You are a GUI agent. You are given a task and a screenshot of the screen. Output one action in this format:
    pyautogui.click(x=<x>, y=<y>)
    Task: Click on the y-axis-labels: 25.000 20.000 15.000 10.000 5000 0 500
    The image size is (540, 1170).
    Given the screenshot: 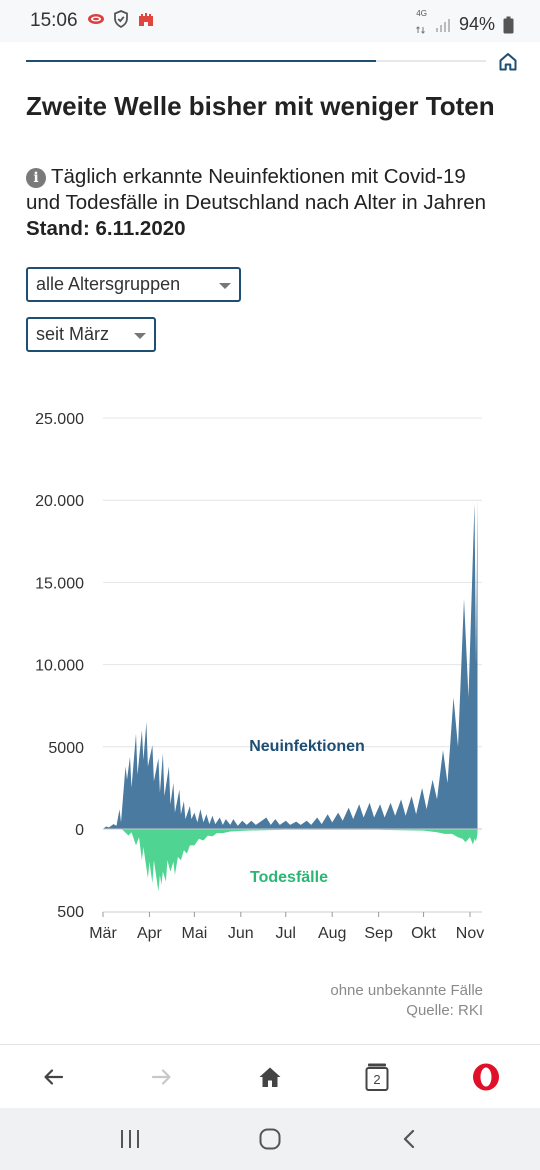 What is the action you would take?
    pyautogui.click(x=59, y=666)
    